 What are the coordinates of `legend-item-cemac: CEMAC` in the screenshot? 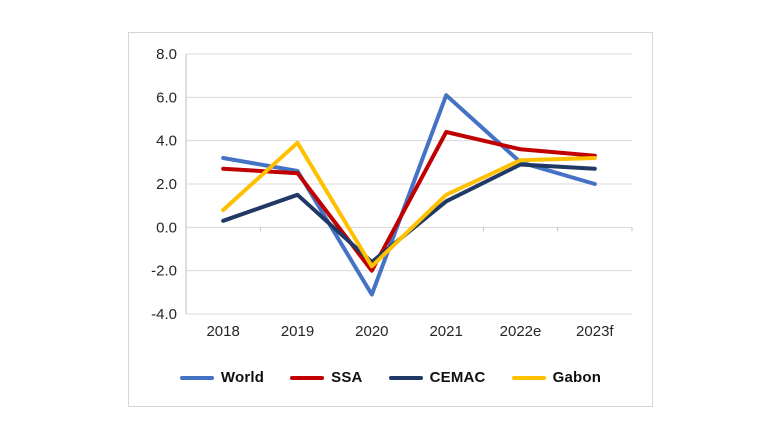 It's located at (437, 377).